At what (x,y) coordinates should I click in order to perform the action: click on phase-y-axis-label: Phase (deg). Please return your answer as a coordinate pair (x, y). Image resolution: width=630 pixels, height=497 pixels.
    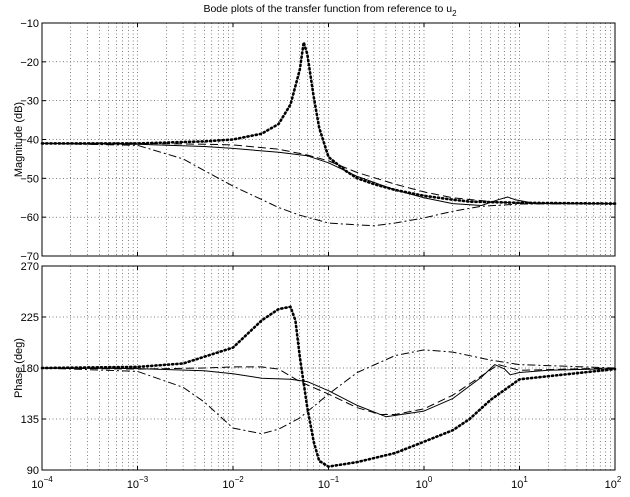
    Looking at the image, I should click on (19, 368).